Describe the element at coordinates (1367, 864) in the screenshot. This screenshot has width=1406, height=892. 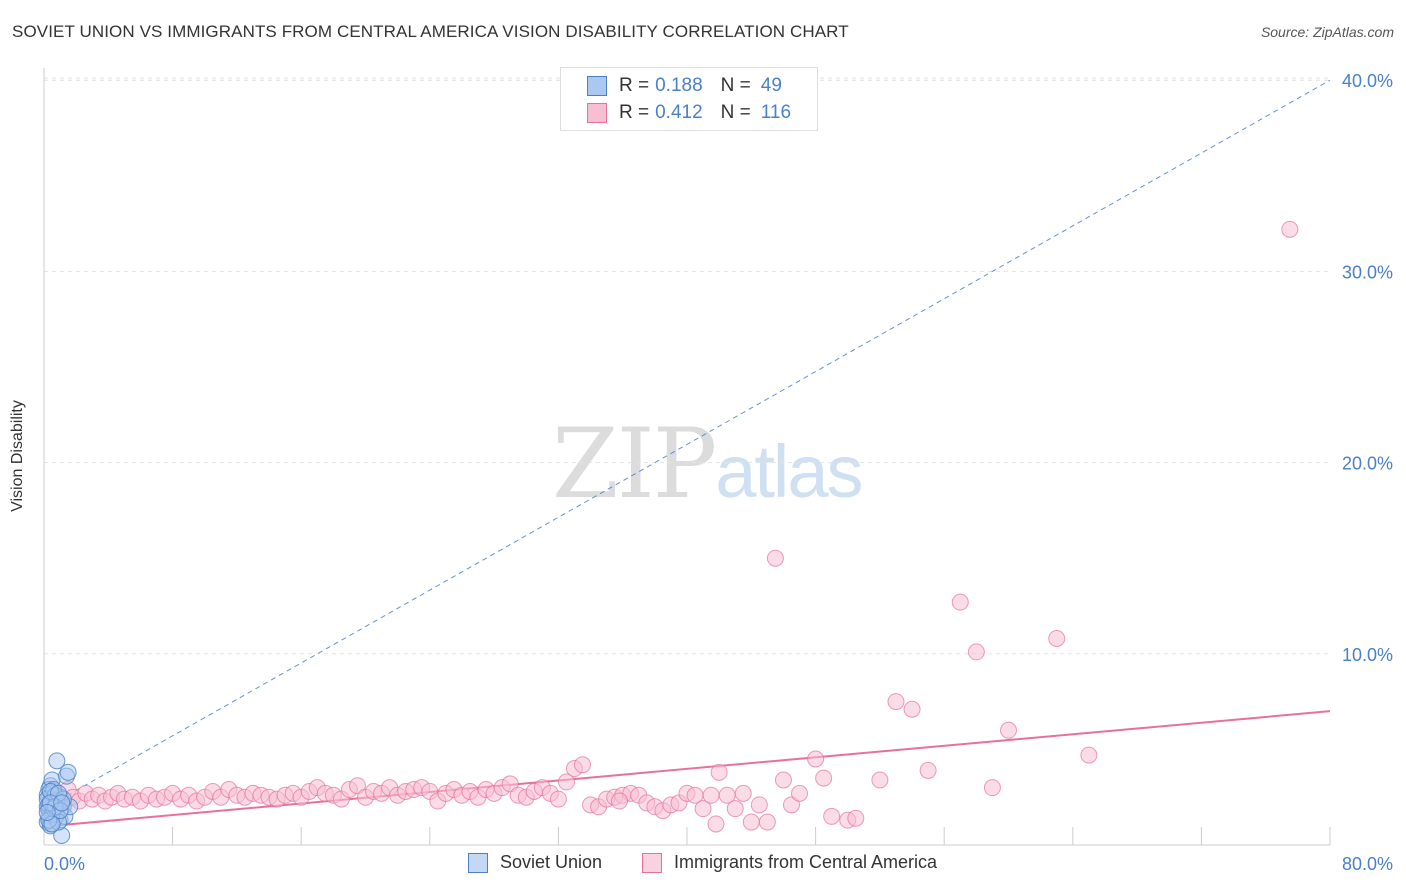
I see `x-tick-label-max: 80.0%` at that location.